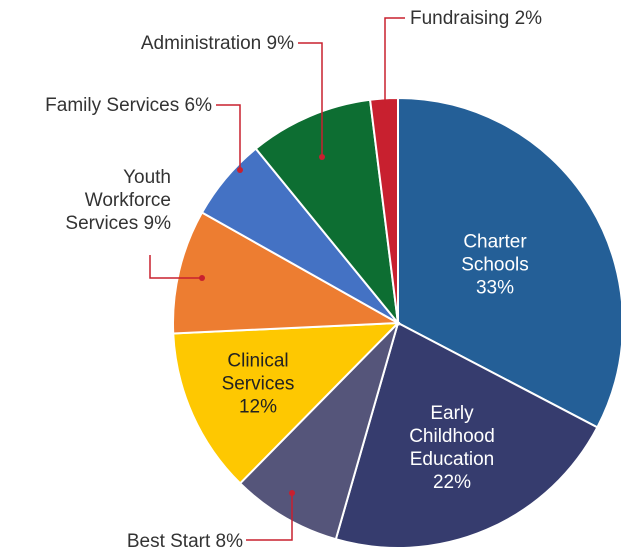 This screenshot has width=621, height=553. I want to click on category-label: Clinical Services, so click(258, 372).